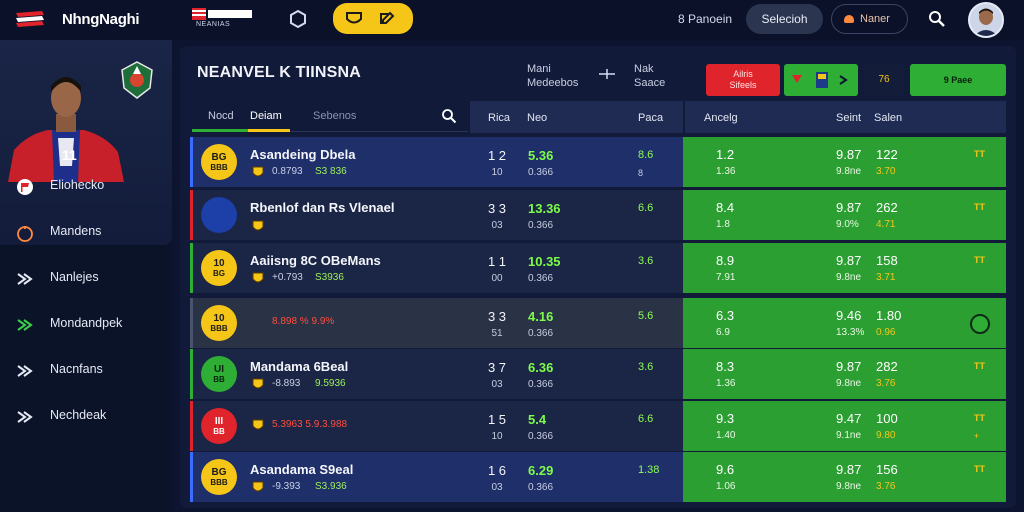 The height and width of the screenshot is (512, 1024). Describe the element at coordinates (541, 470) in the screenshot. I see `odds-value: 6.29` at that location.